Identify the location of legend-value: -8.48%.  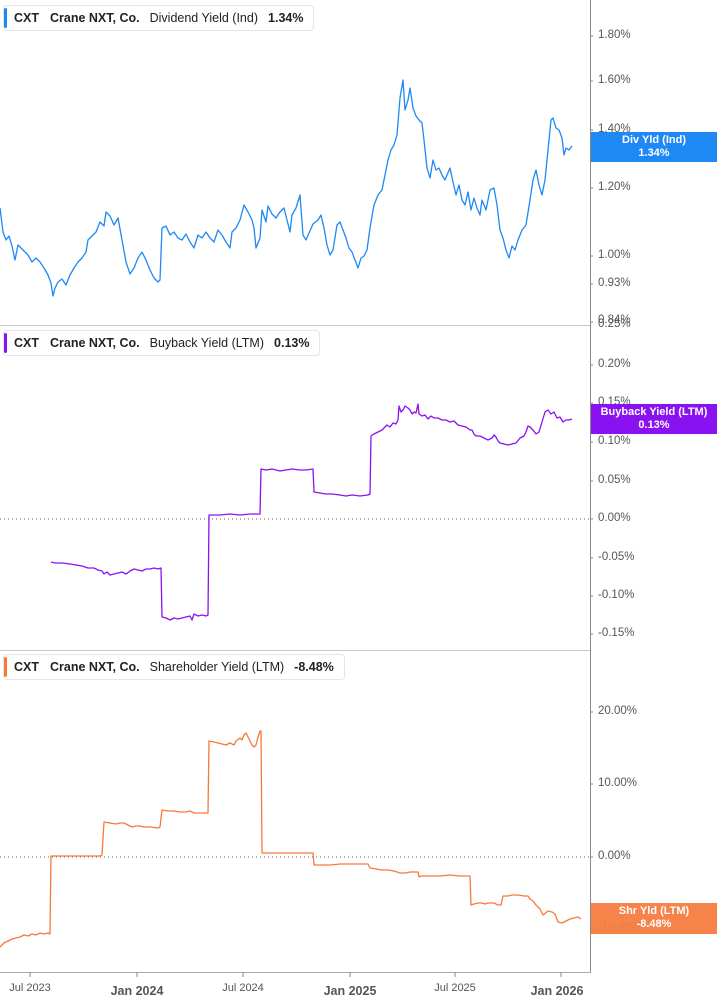
(314, 667).